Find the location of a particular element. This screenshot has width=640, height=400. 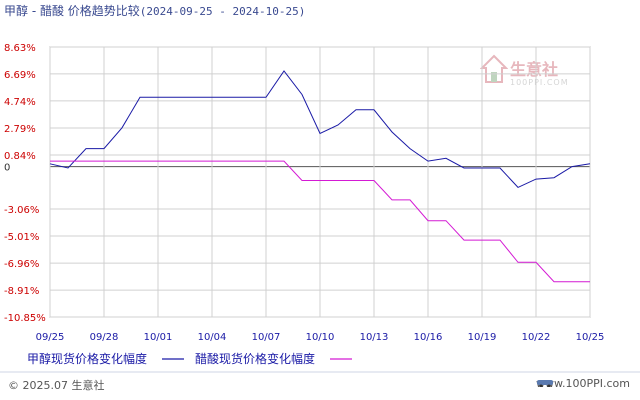

y-tick-label: 8.63% is located at coordinates (20, 48).